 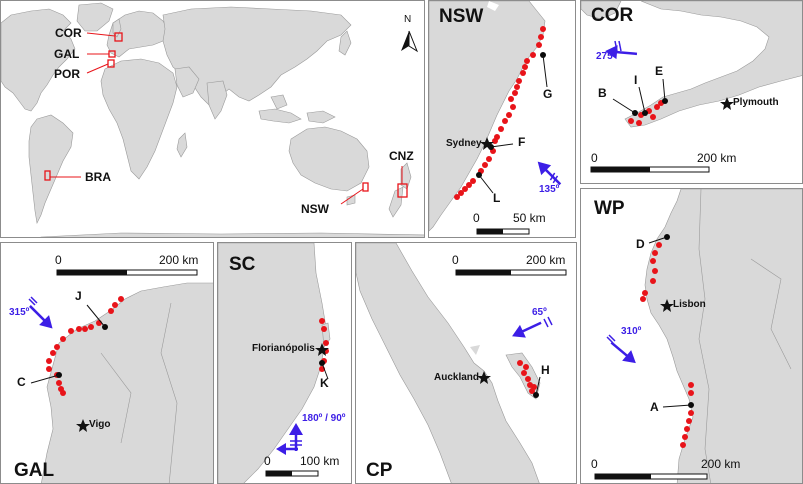 What do you see at coordinates (34, 470) in the screenshot?
I see `gal-title: GAL` at bounding box center [34, 470].